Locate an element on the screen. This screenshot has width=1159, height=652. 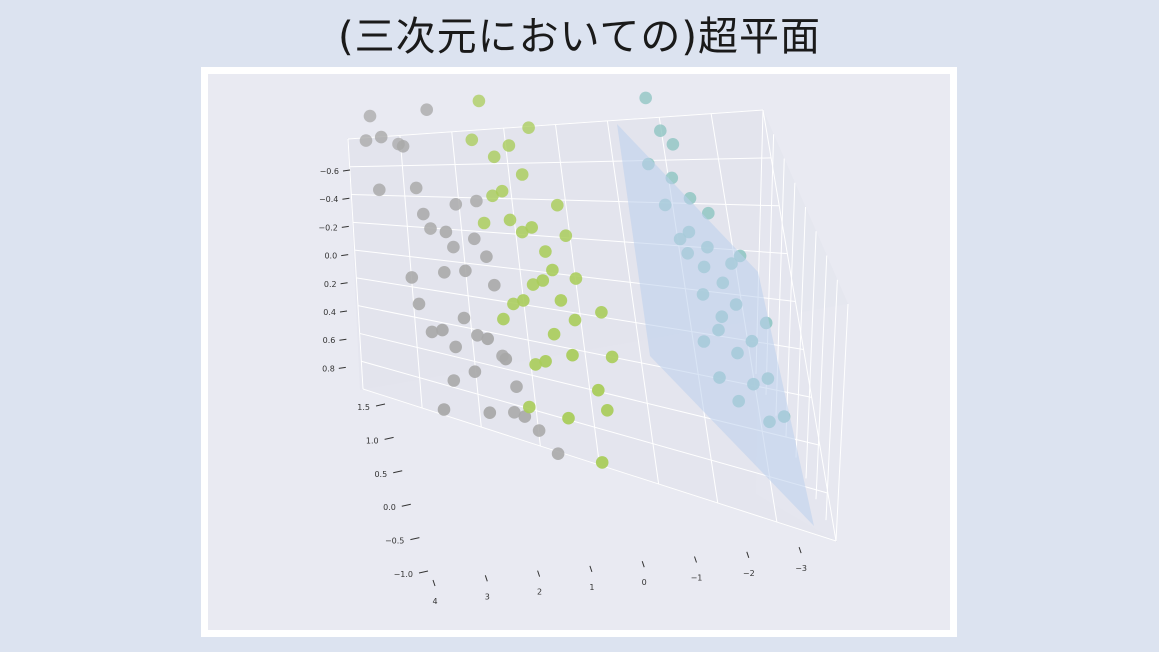
hyperplane is located at coordinates (715, 325).